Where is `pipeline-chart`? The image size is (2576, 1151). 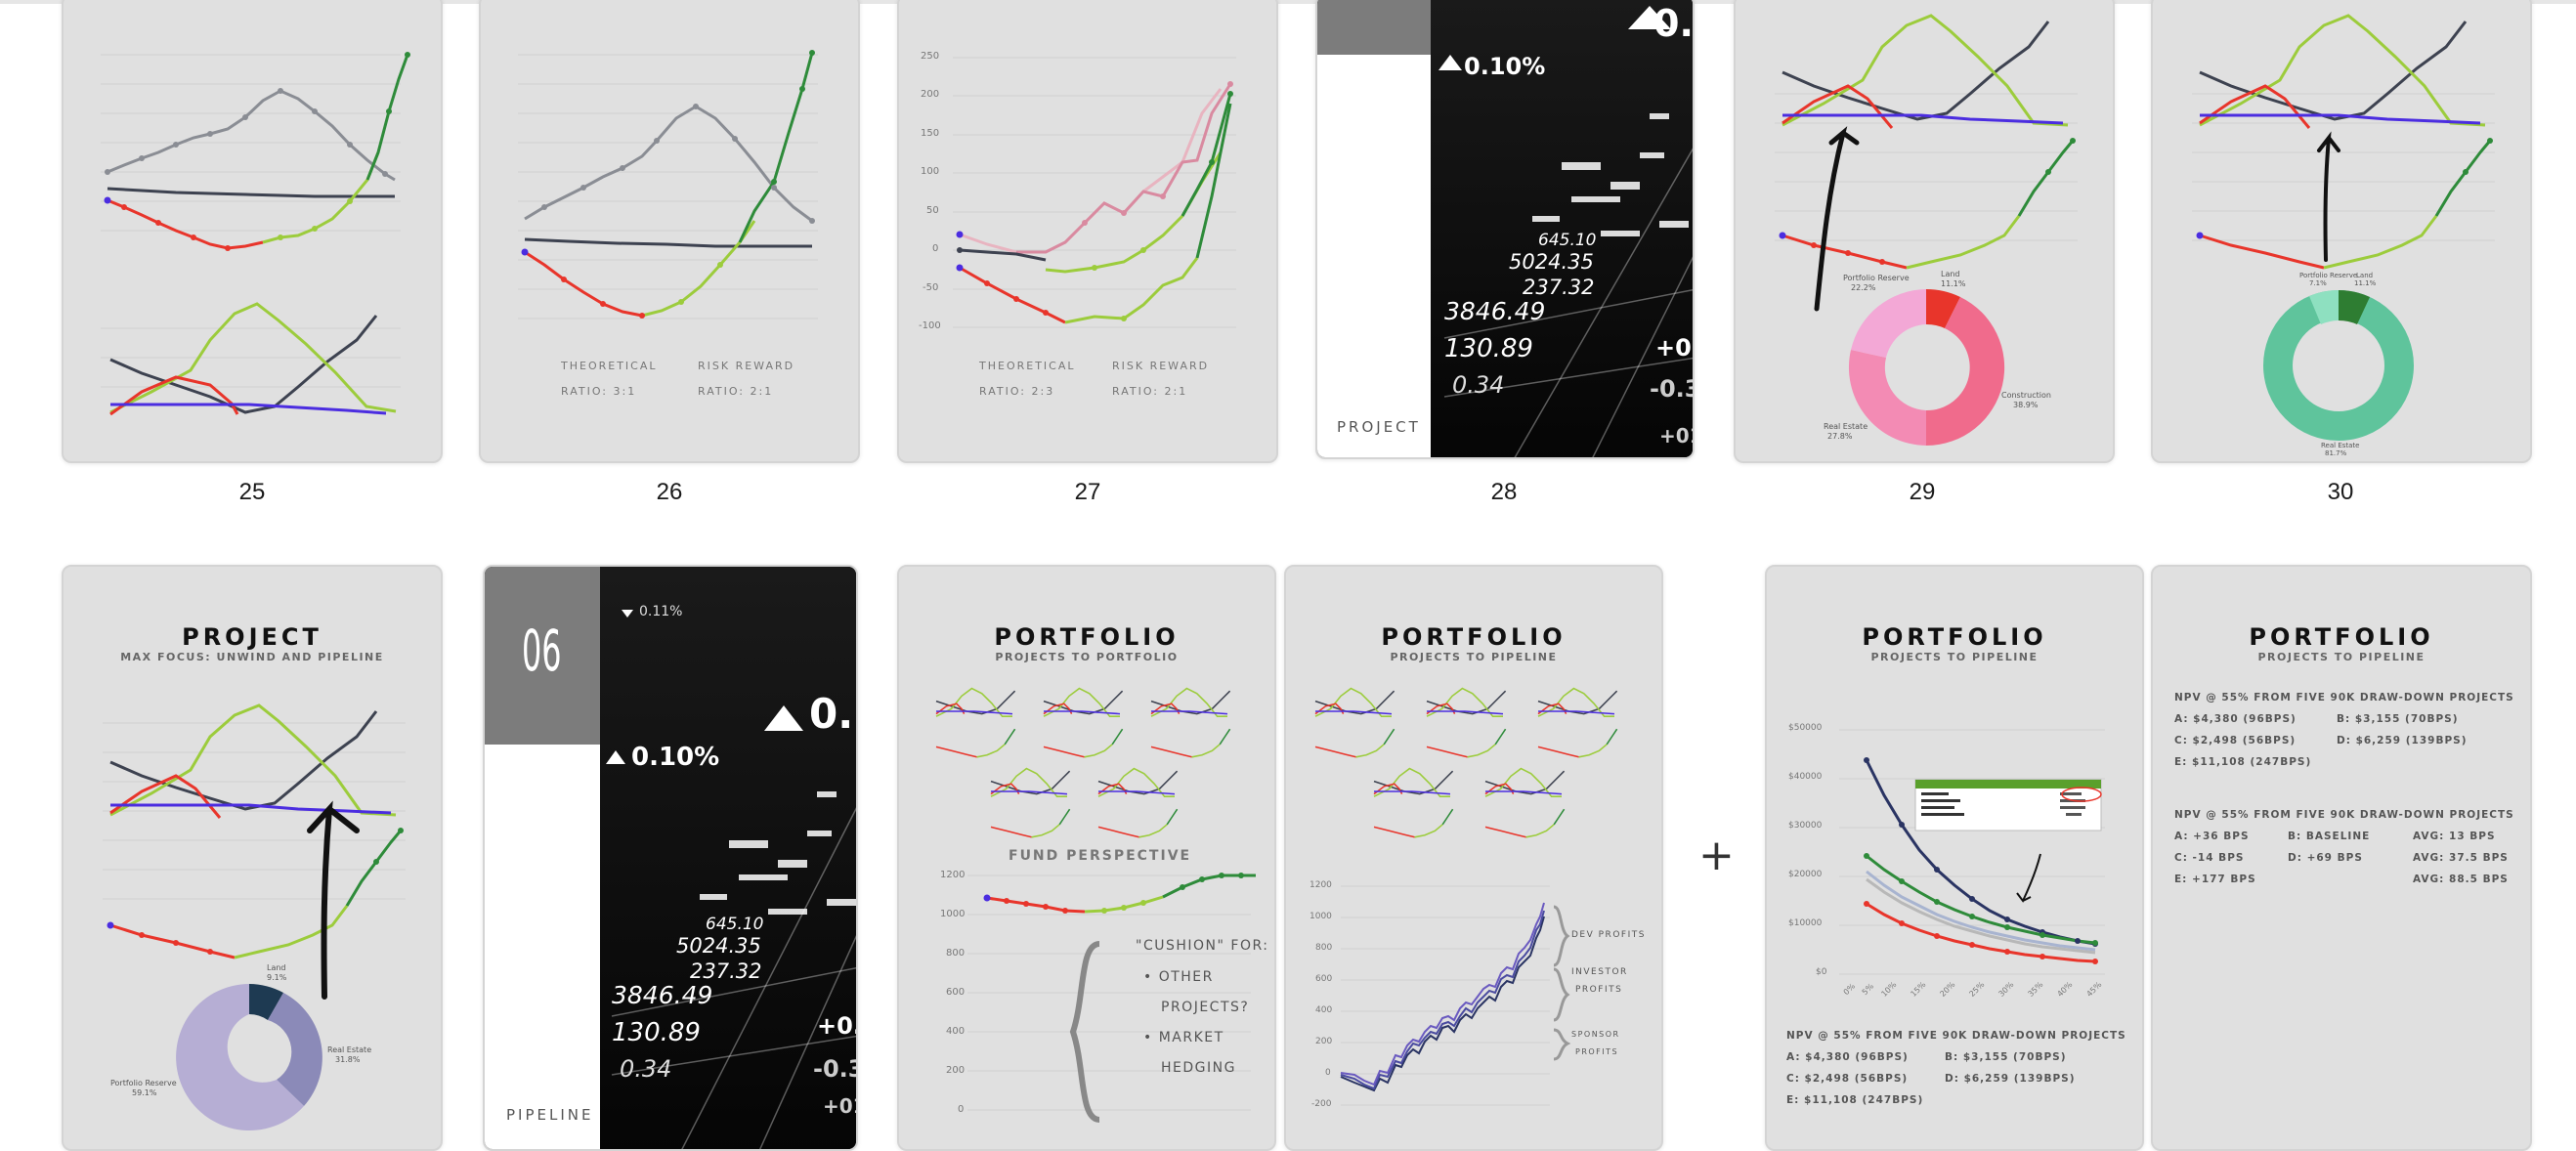 pipeline-chart is located at coordinates (1466, 896).